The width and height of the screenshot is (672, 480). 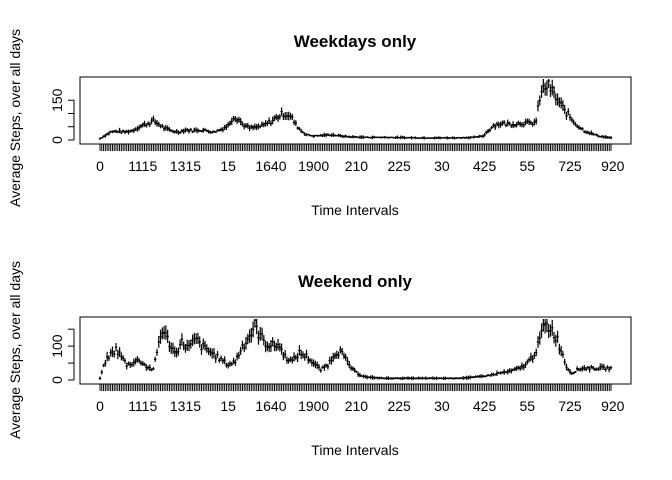 What do you see at coordinates (354, 450) in the screenshot?
I see `weekend-xlabel: Time Intervals` at bounding box center [354, 450].